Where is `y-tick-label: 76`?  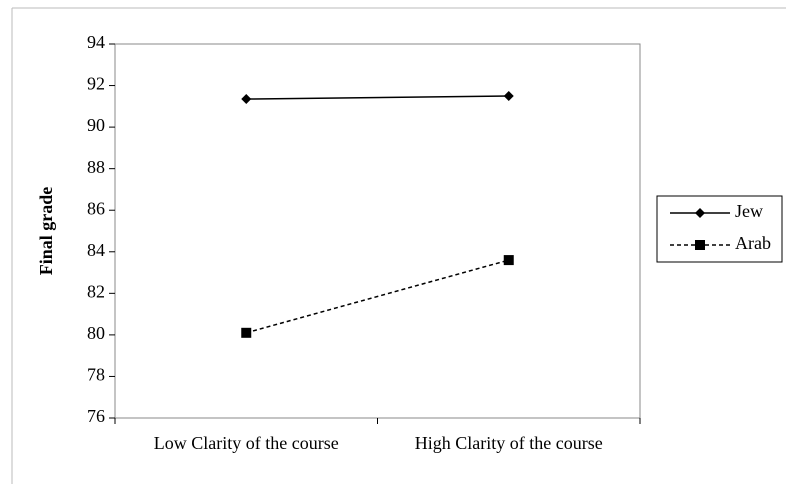 y-tick-label: 76 is located at coordinates (96, 416).